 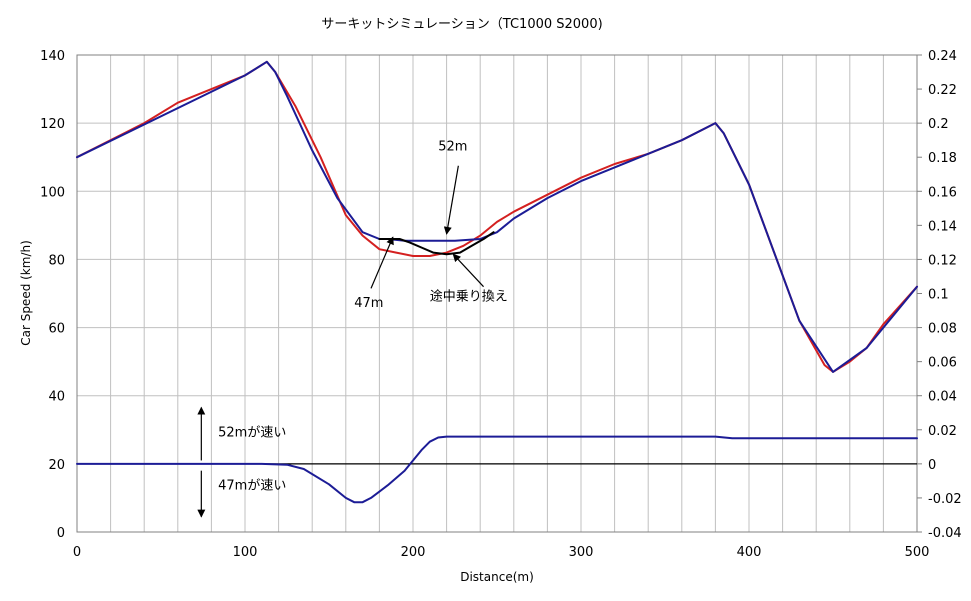 I want to click on y2-tick-label: 0.1, so click(x=938, y=295).